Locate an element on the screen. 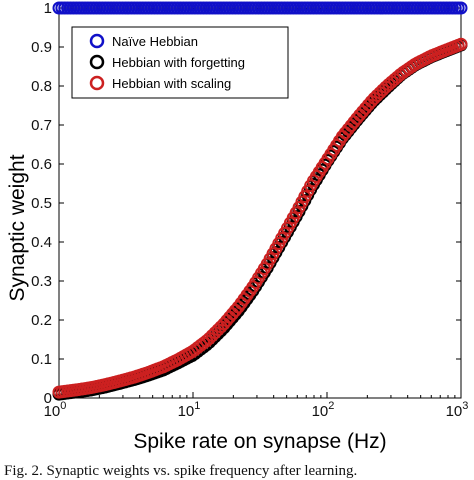  x-tick-label: 10² is located at coordinates (323, 410).